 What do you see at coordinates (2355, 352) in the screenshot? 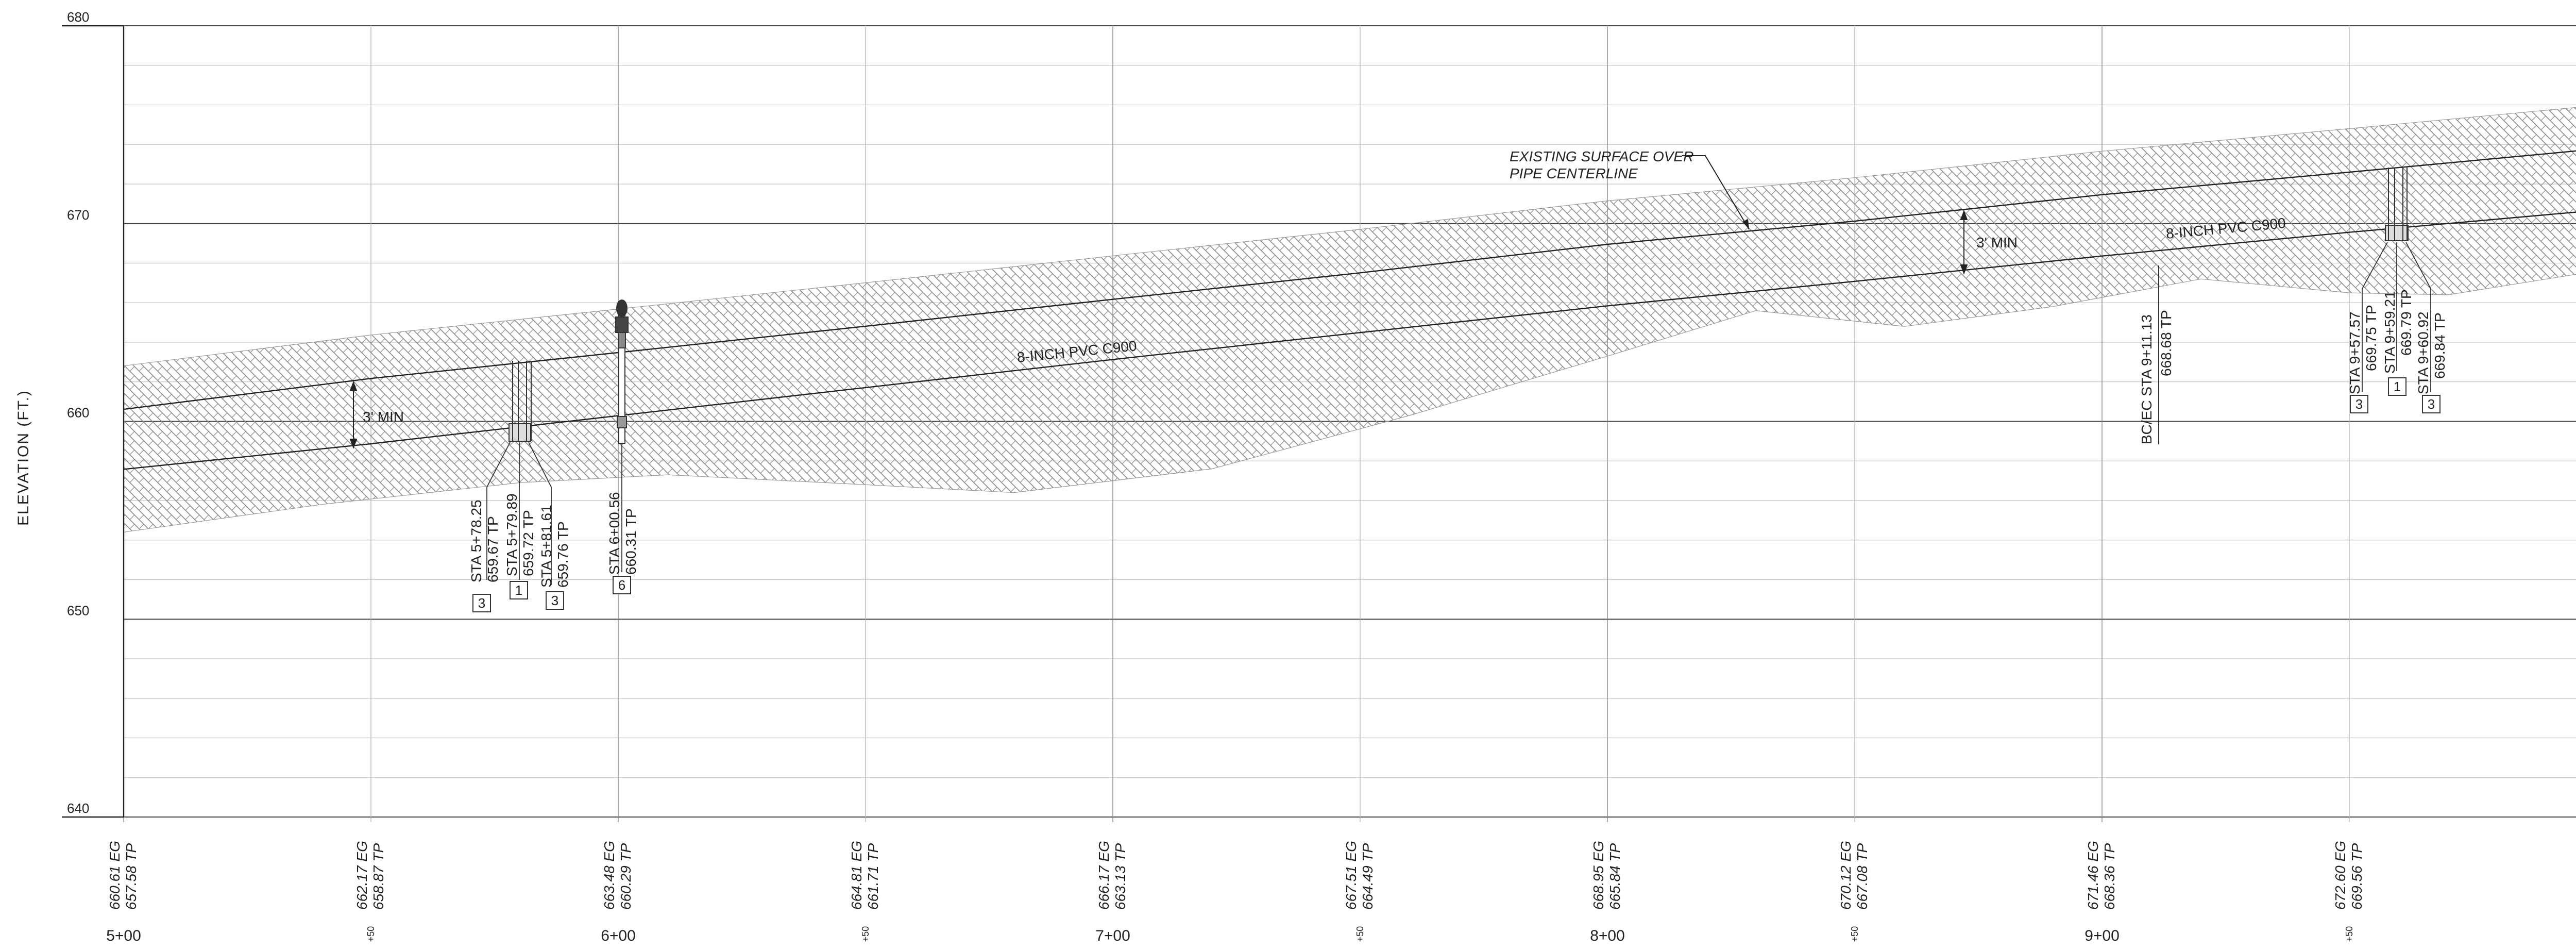
I see `callout-sta: STA 9+57.57` at bounding box center [2355, 352].